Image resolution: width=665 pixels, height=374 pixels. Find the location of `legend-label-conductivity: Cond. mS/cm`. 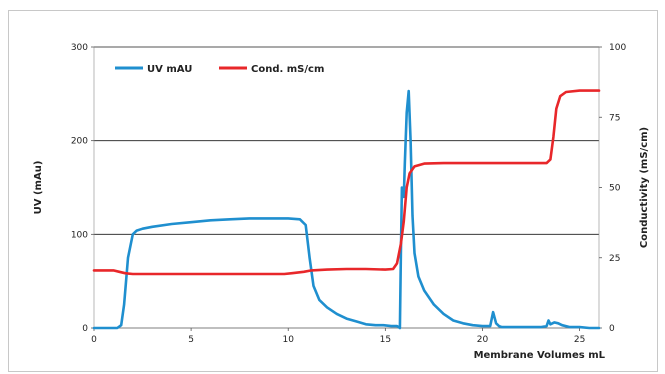

legend-label-conductivity: Cond. mS/cm is located at coordinates (287, 69).